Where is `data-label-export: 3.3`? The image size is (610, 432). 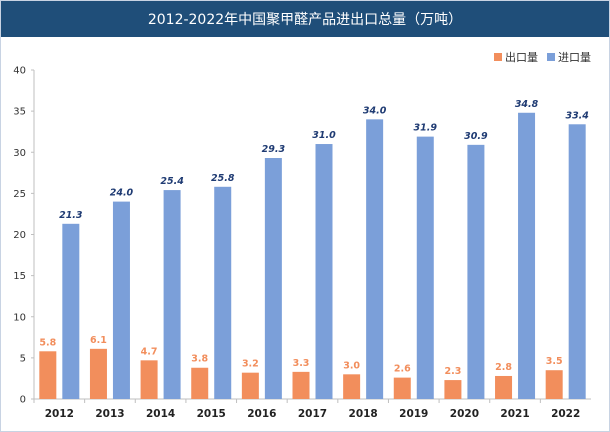
data-label-export: 3.3 is located at coordinates (301, 363).